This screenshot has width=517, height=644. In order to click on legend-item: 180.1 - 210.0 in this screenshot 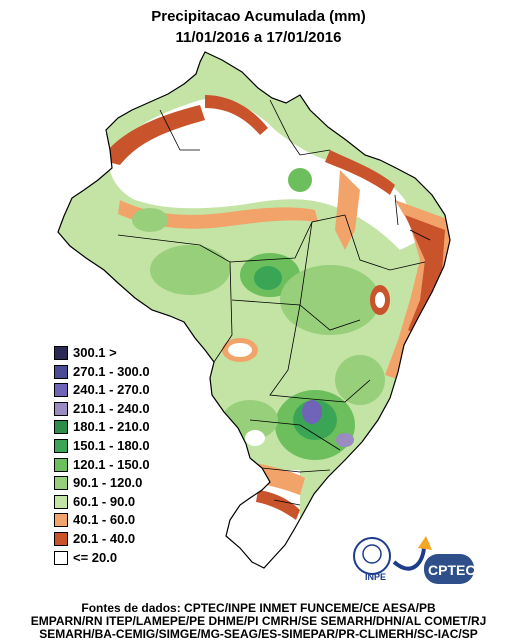, I will do `click(154, 428)`.